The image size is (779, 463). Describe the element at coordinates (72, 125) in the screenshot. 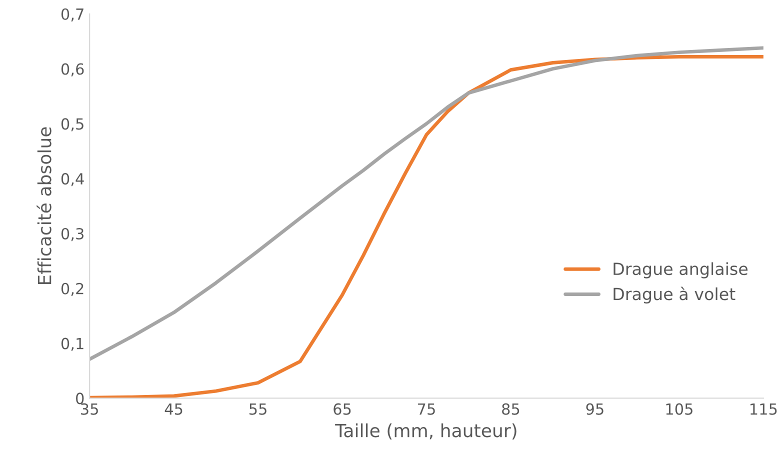

I see `y-tick-label: 0,5` at that location.